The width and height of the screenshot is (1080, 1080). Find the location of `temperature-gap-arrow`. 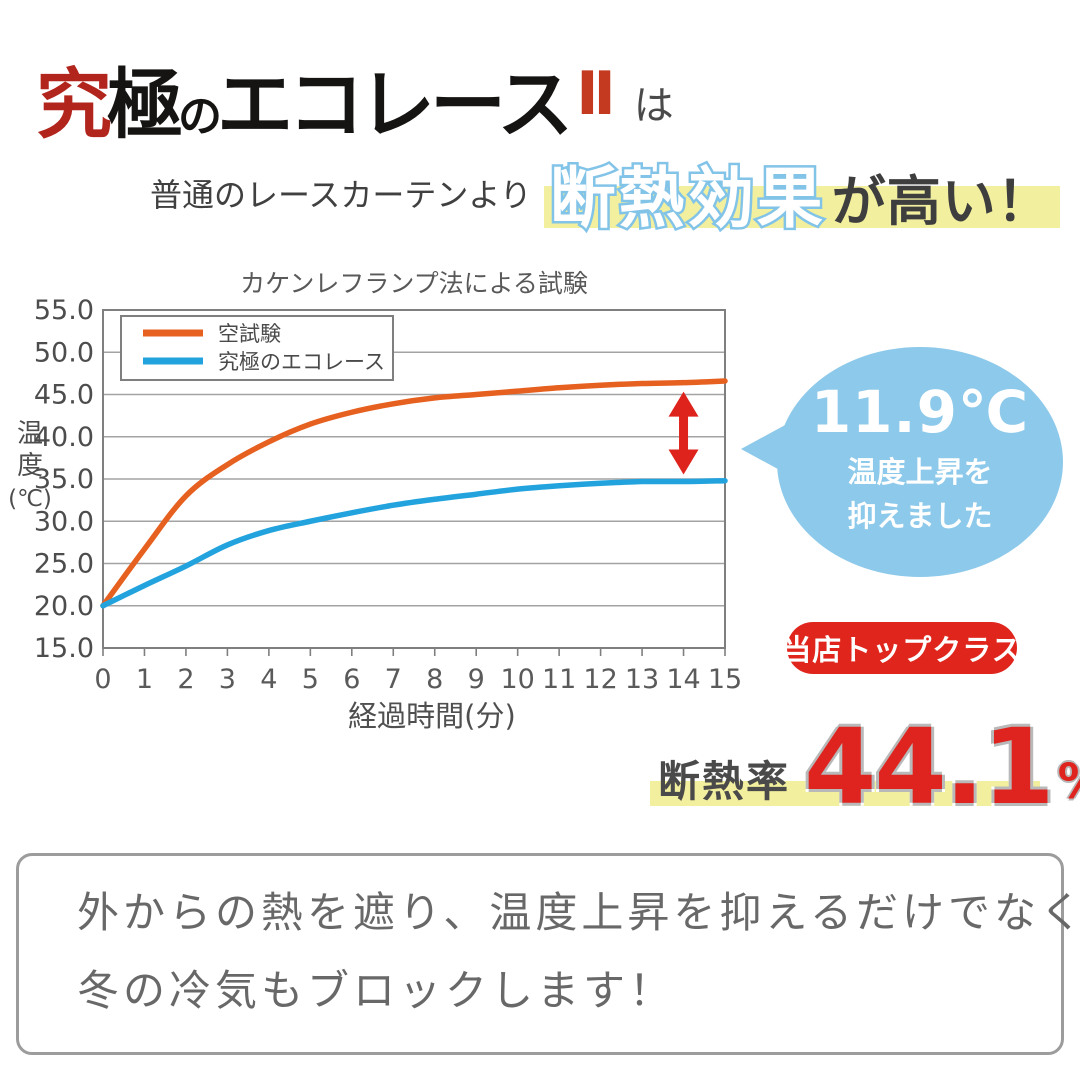

temperature-gap-arrow is located at coordinates (683, 433).